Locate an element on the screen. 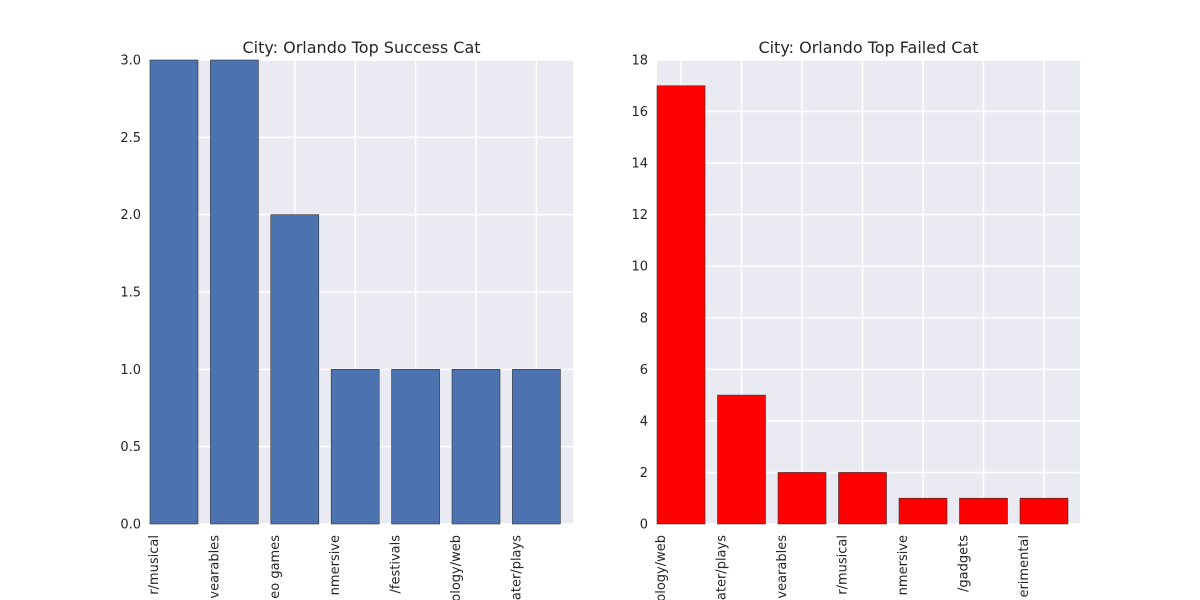  y-tick-label: 4 is located at coordinates (644, 421).